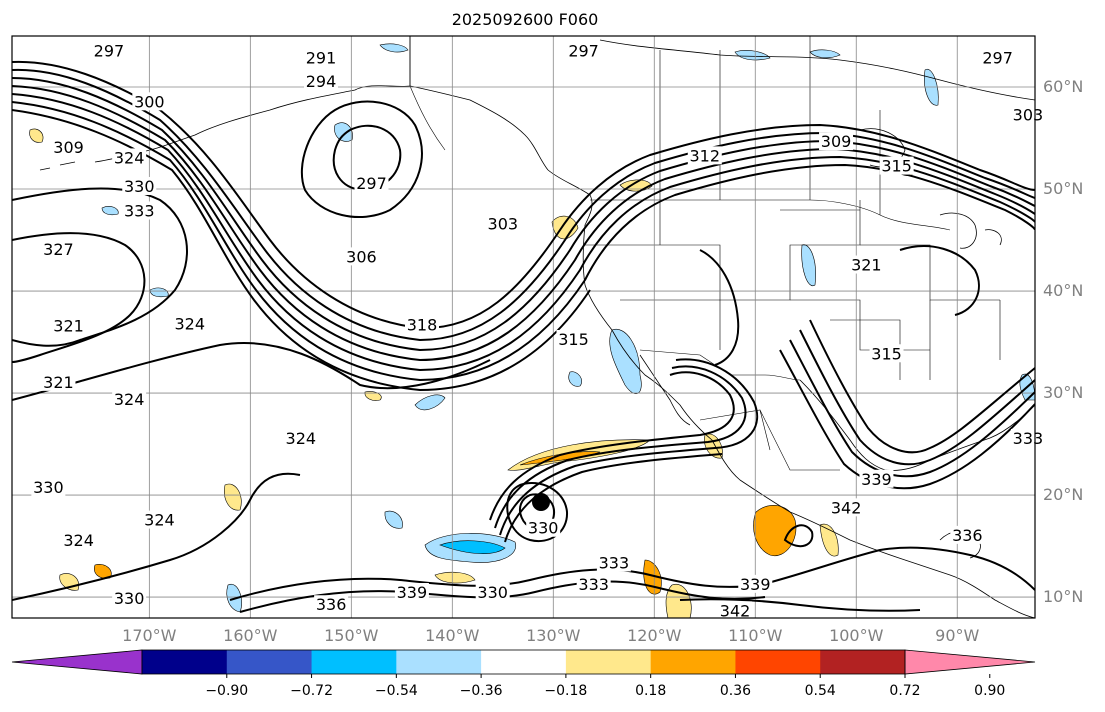 The height and width of the screenshot is (712, 1105). What do you see at coordinates (523, 663) in the screenshot?
I see `colorbar` at bounding box center [523, 663].